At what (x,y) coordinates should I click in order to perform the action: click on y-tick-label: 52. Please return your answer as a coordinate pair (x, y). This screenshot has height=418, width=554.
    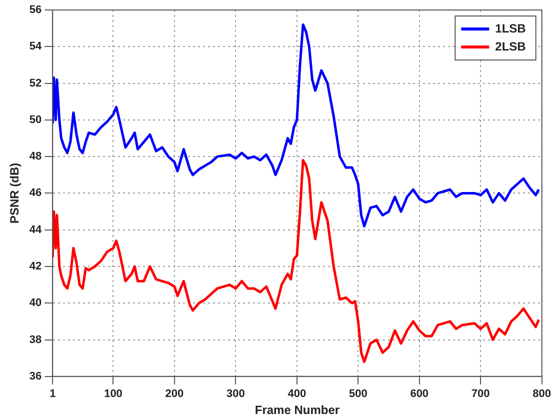
    Looking at the image, I should click on (35, 83).